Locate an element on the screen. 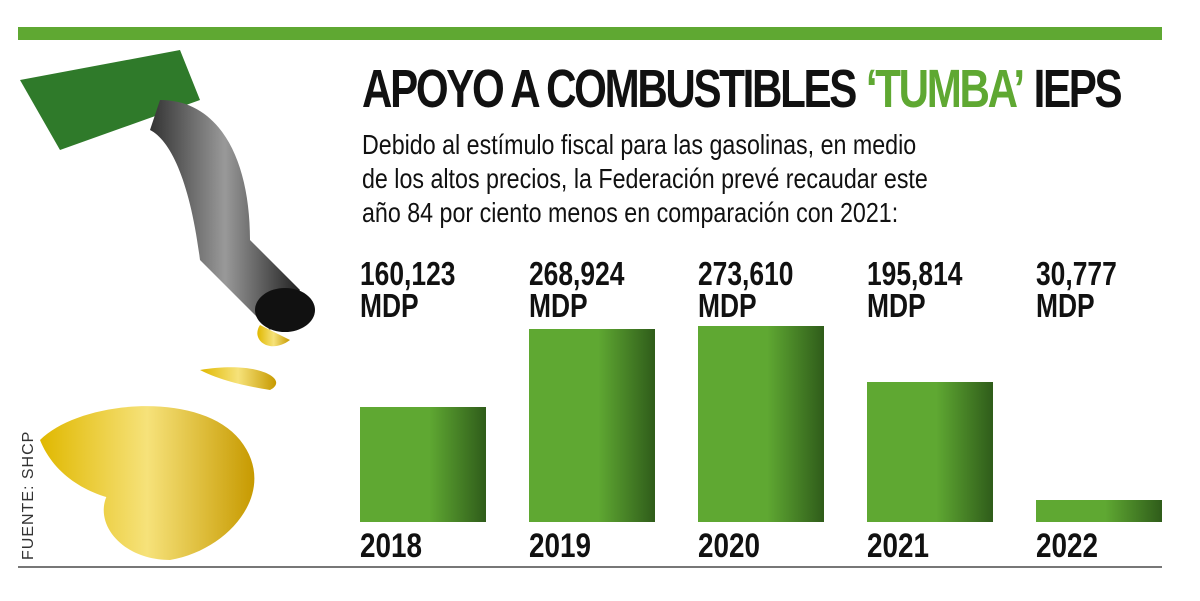 This screenshot has width=1200, height=601. value-label: 30,777 MDP is located at coordinates (1076, 289).